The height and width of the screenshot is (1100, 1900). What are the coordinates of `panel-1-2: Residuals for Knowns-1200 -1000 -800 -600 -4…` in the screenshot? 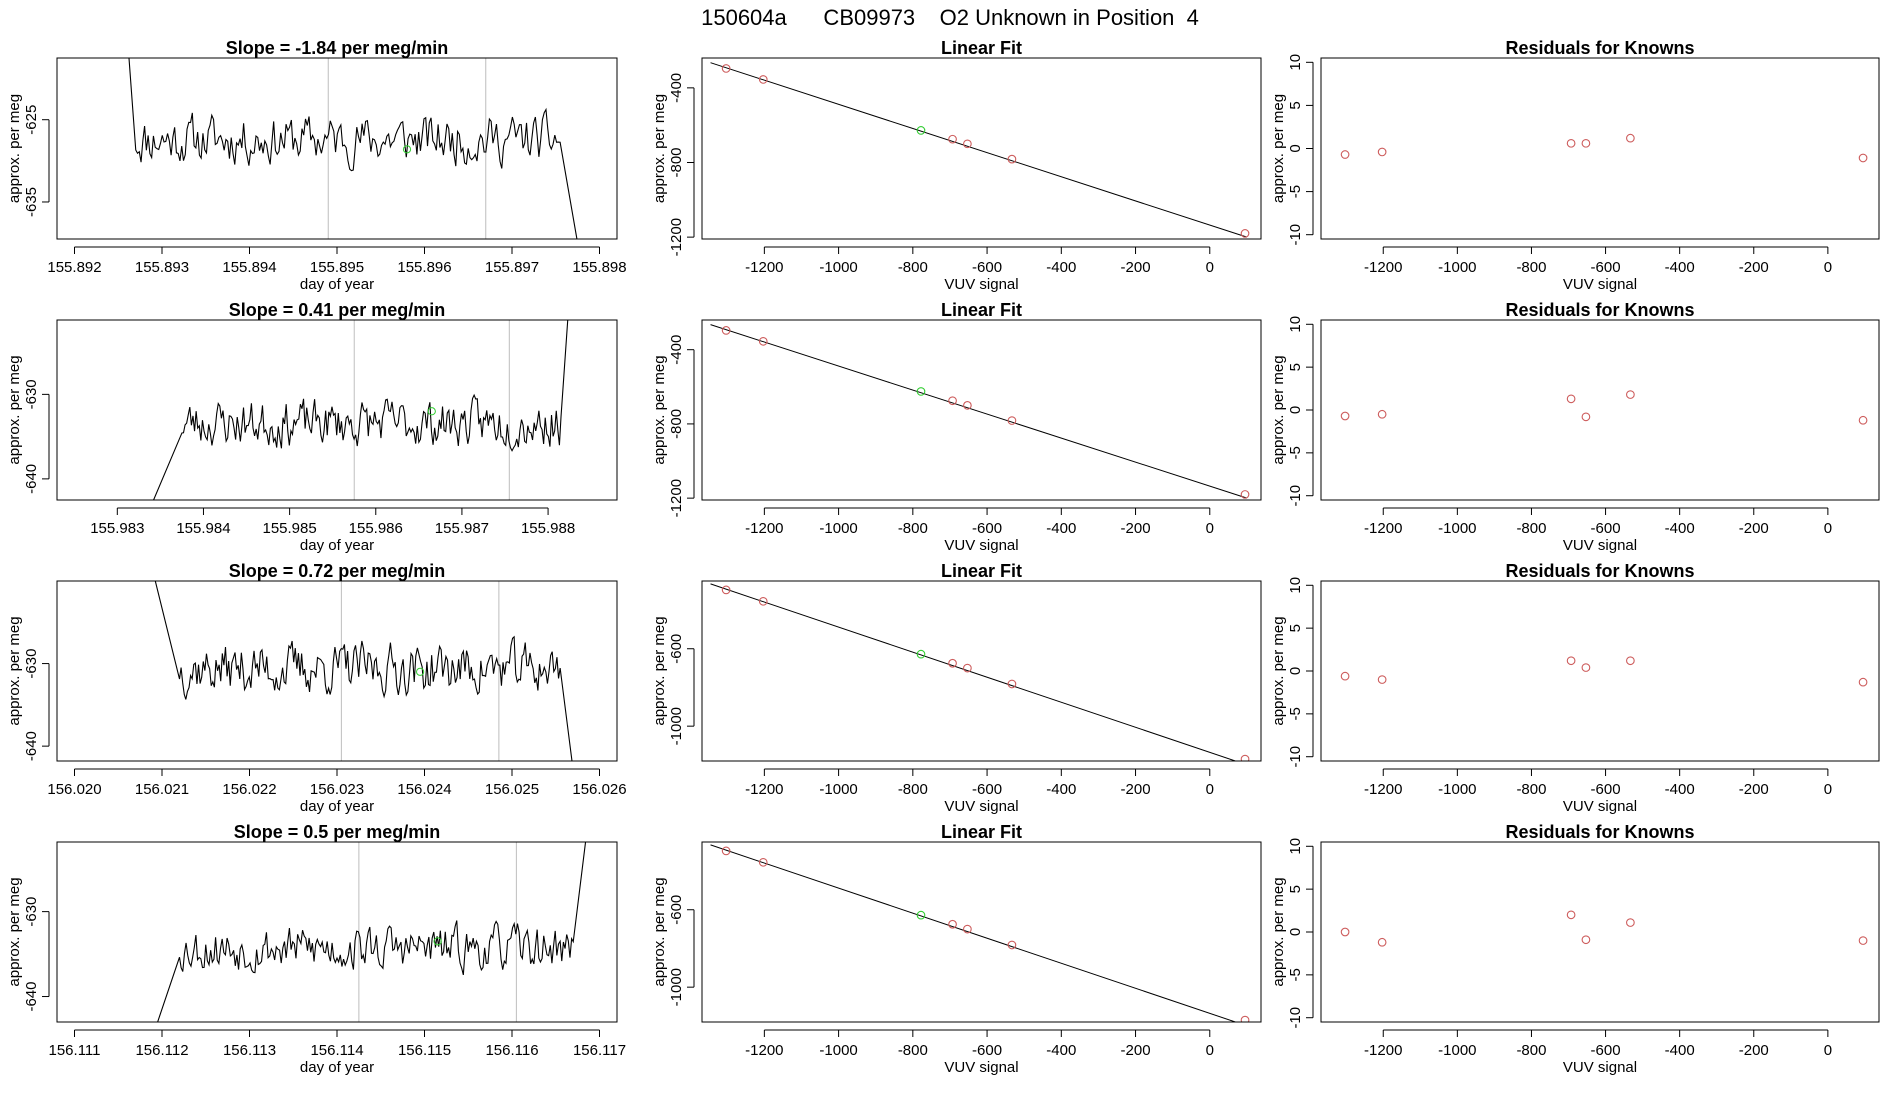 It's located at (1575, 427).